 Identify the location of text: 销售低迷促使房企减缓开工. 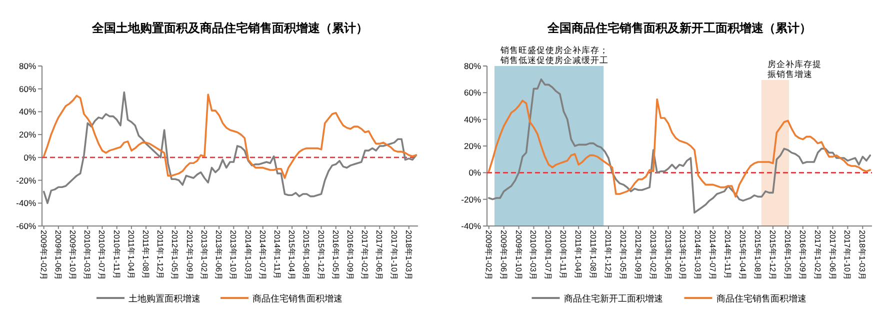
(553, 60).